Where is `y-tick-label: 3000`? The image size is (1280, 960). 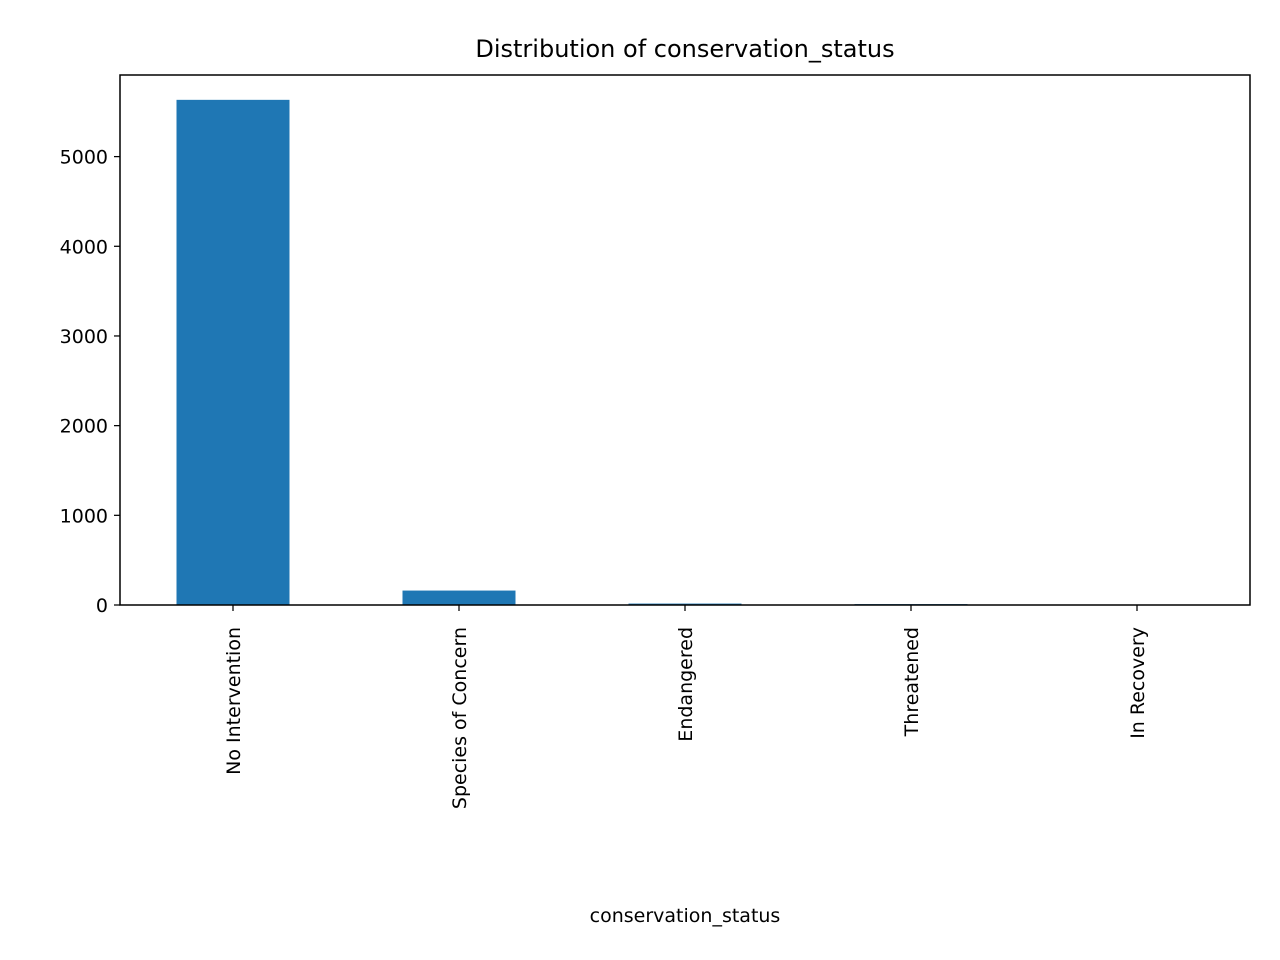 y-tick-label: 3000 is located at coordinates (84, 337).